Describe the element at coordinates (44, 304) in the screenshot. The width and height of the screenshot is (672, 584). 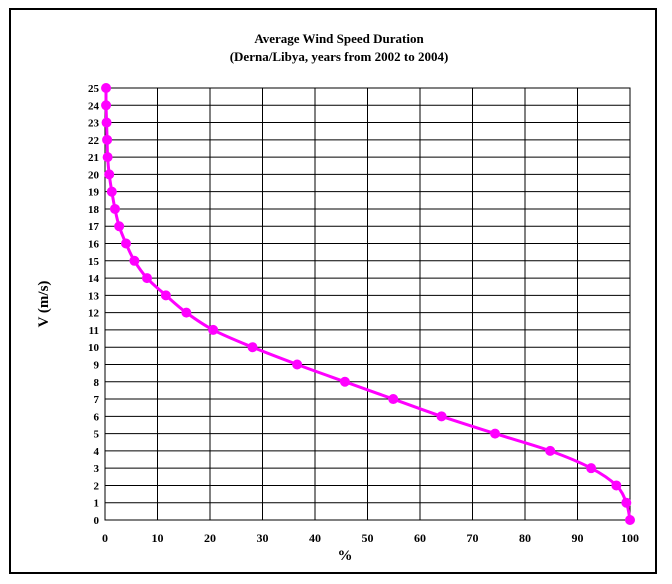
I see `y-axis-label: V (m/s)` at that location.